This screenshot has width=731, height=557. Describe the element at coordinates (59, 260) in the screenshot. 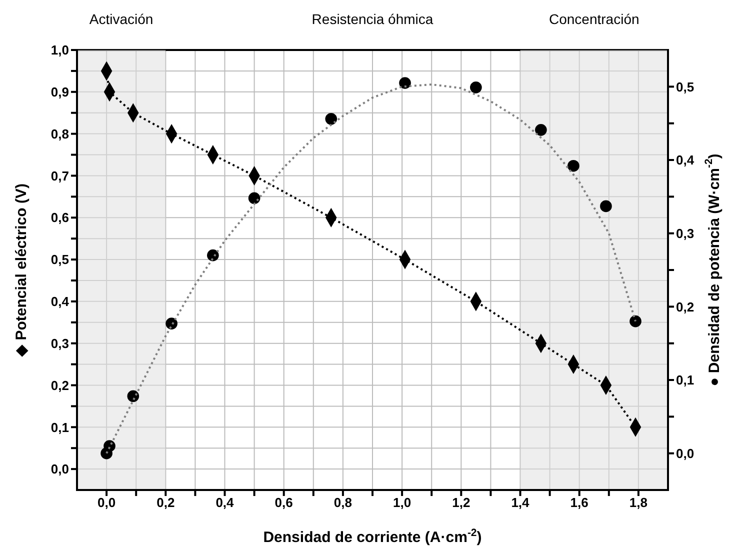

I see `y-tick-label: 0,5` at that location.